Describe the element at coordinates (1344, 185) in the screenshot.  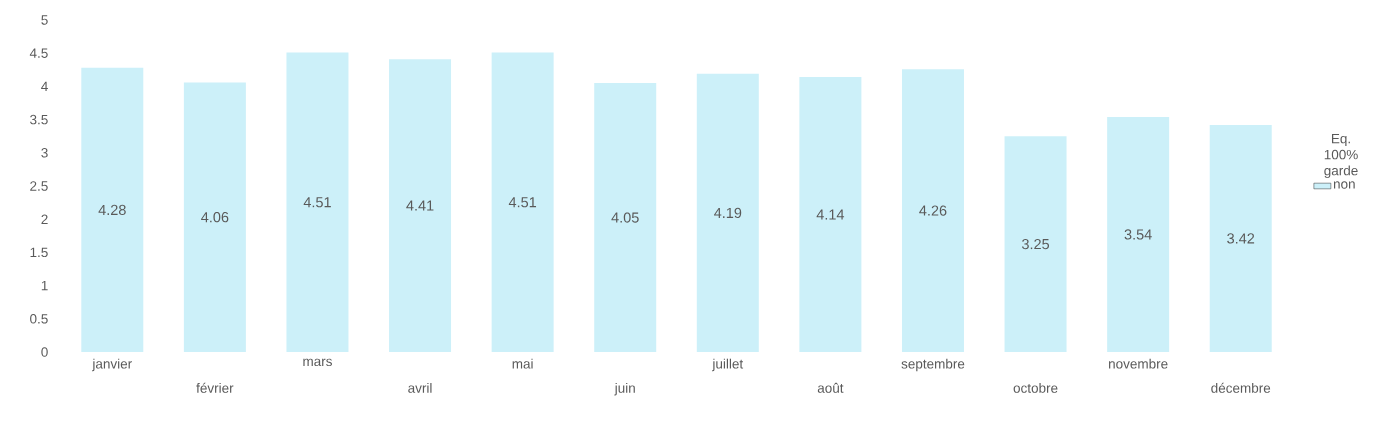
I see `legend-label: non` at that location.